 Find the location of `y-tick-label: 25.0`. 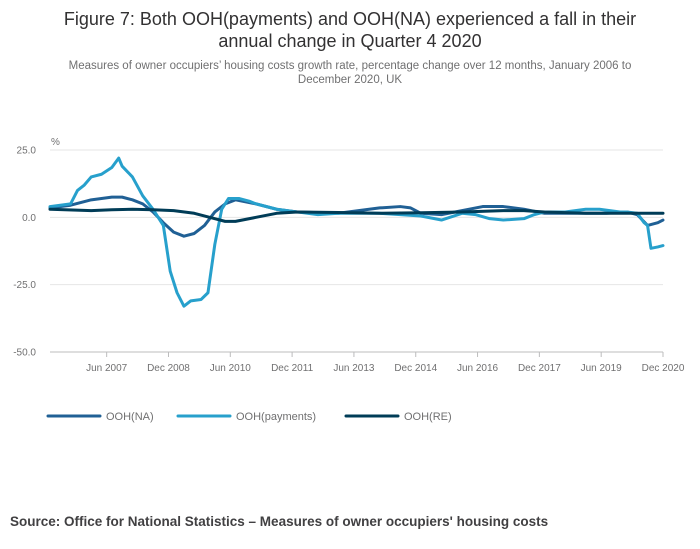

y-tick-label: 25.0 is located at coordinates (27, 151).